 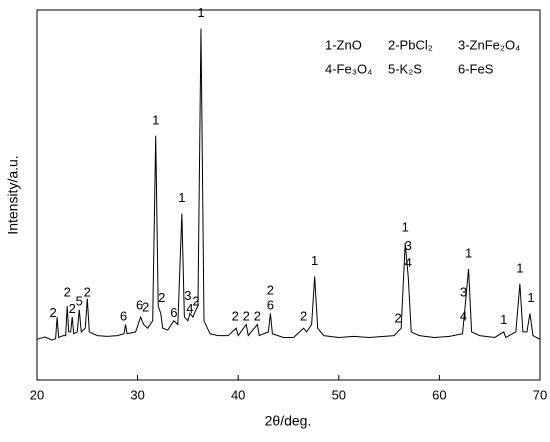 What do you see at coordinates (410, 44) in the screenshot?
I see `legend-label: 2-PbCl₂` at bounding box center [410, 44].